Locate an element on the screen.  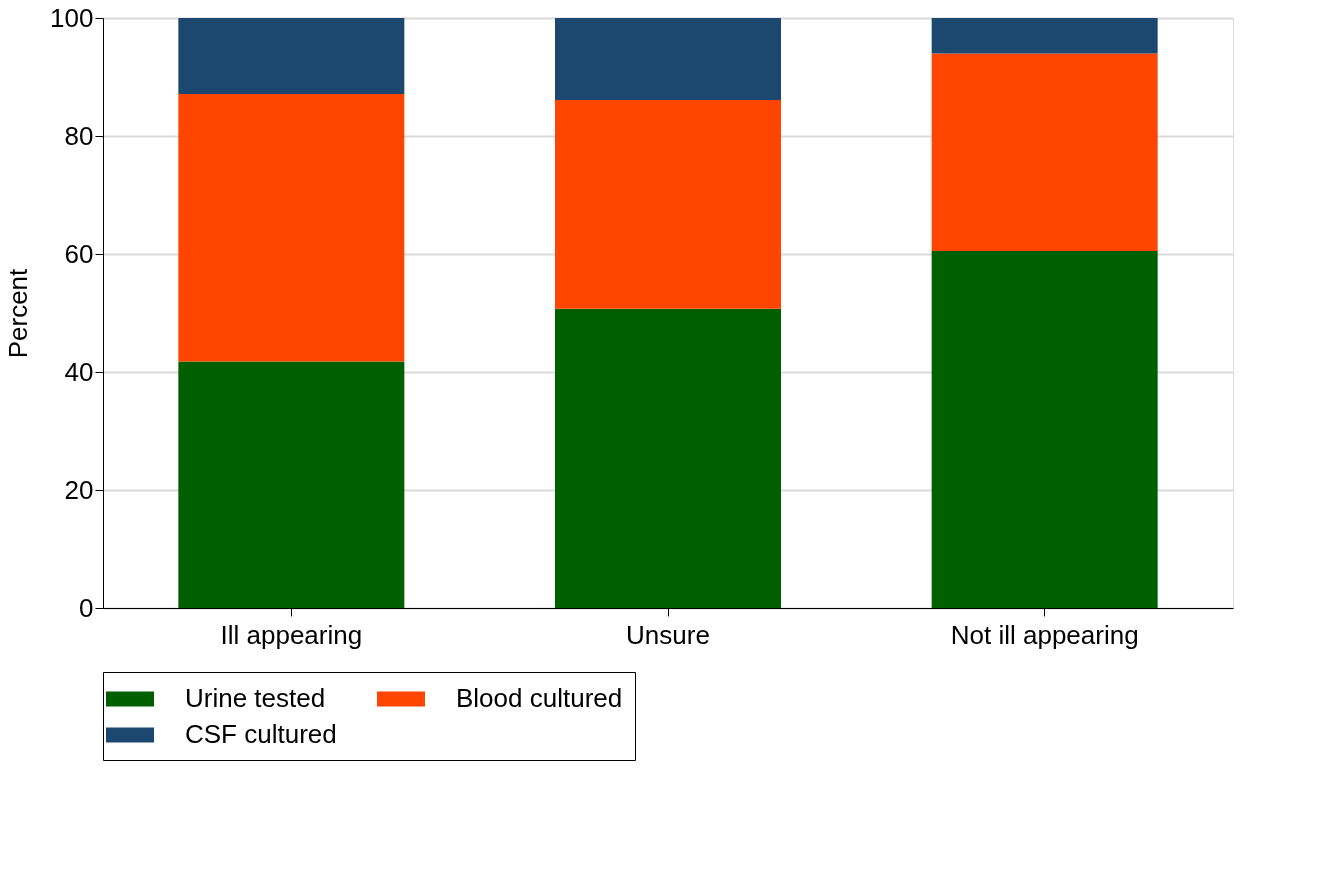
x-tick-label: Not ill appearing is located at coordinates (1044, 634).